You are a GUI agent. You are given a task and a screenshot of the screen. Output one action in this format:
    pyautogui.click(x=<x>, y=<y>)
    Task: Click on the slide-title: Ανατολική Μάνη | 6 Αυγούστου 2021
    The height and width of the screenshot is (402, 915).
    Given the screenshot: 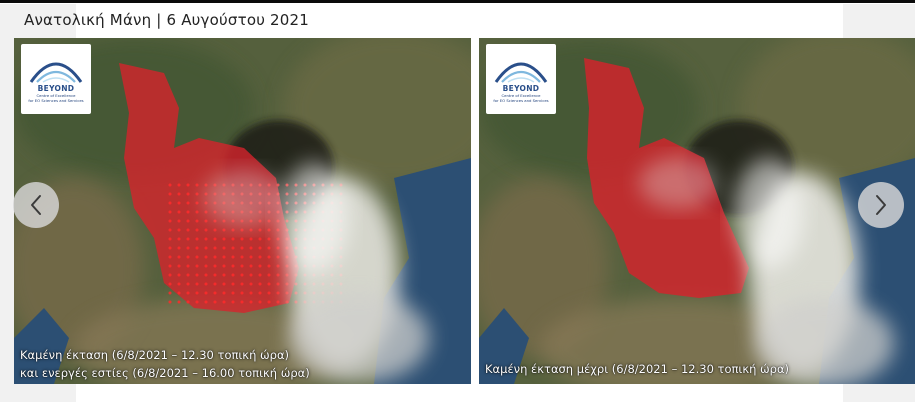 What is the action you would take?
    pyautogui.click(x=167, y=20)
    